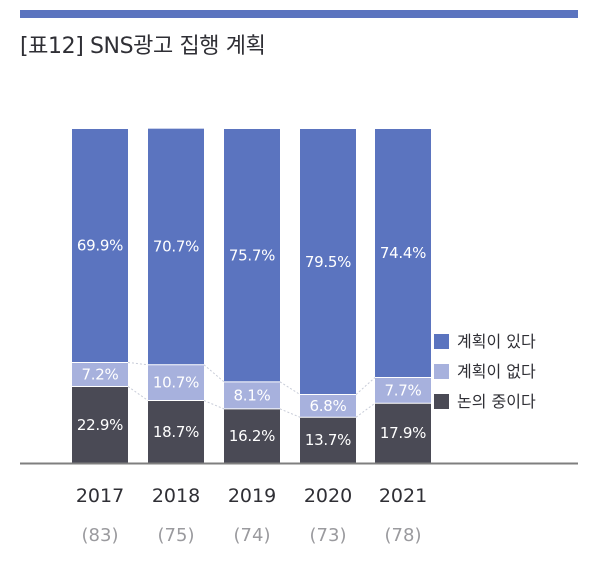  I want to click on legend-label-계획이-없다: 계획이 없다, so click(496, 371).